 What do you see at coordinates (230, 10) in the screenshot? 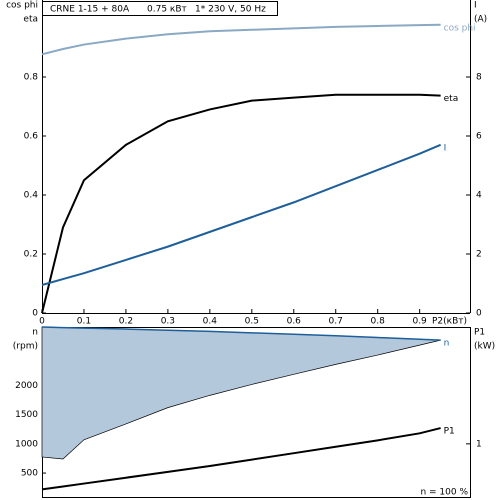
I see `chart-subtitle: 1* 230 V, 50 Hz` at bounding box center [230, 10].